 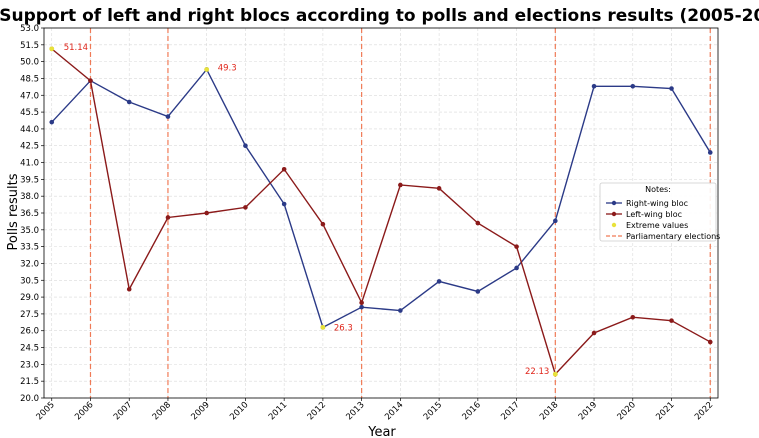 I want to click on y-tick-label: 29.0, so click(x=29, y=298).